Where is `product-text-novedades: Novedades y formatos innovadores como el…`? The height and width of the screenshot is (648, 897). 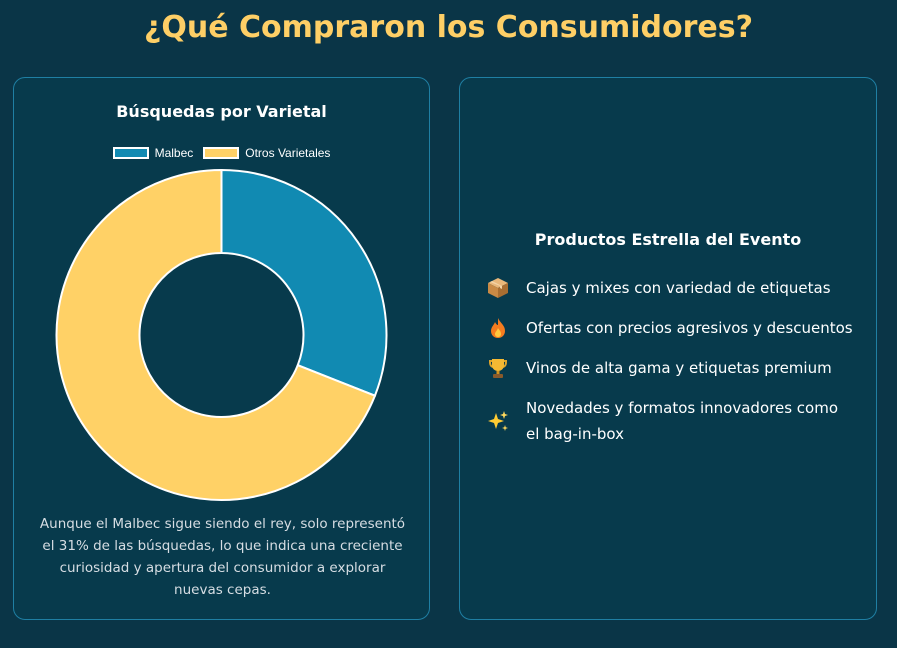
product-text-novedades: Novedades y formatos innovadores como el… is located at coordinates (682, 421).